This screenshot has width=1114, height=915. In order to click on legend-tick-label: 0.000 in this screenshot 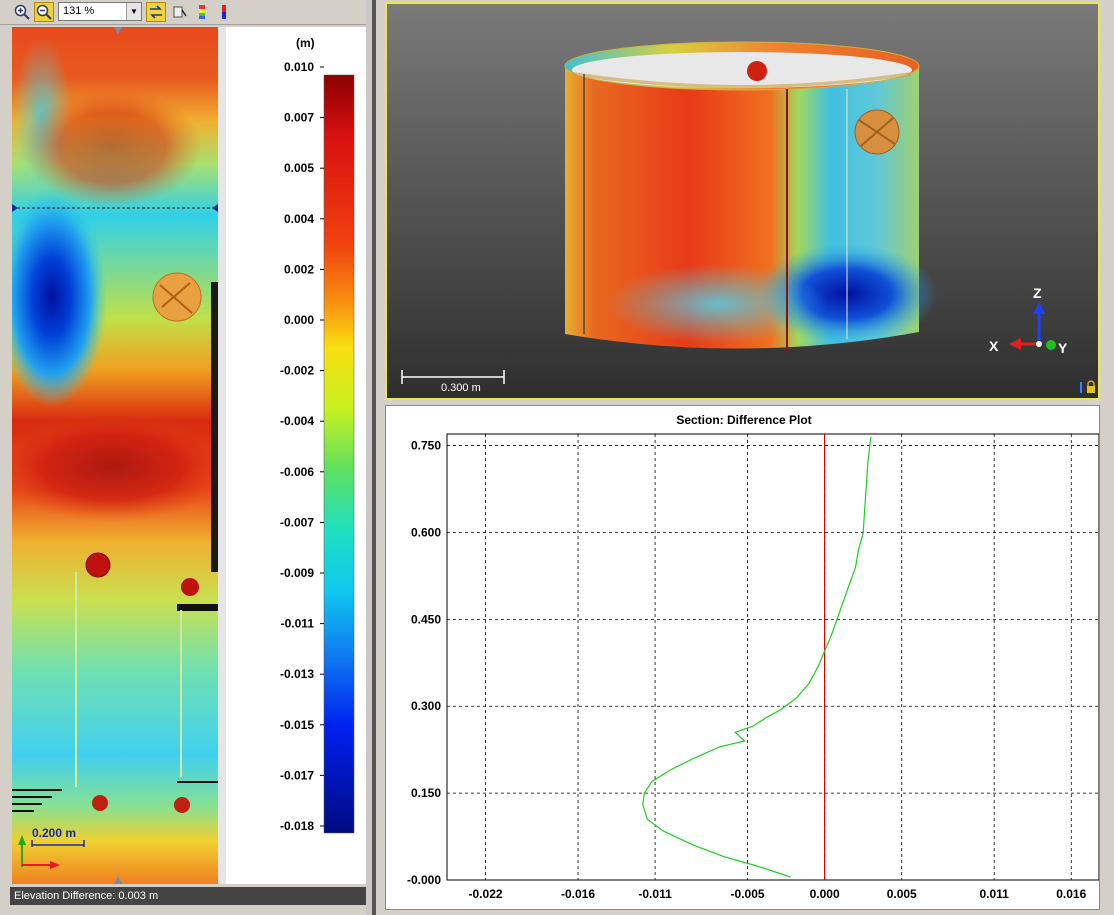, I will do `click(299, 320)`.